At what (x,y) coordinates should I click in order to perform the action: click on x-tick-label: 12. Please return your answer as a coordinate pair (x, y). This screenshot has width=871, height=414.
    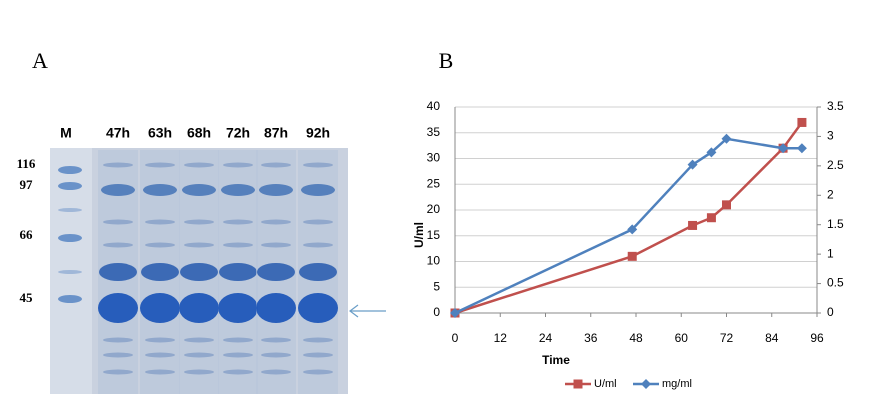
    Looking at the image, I should click on (501, 338).